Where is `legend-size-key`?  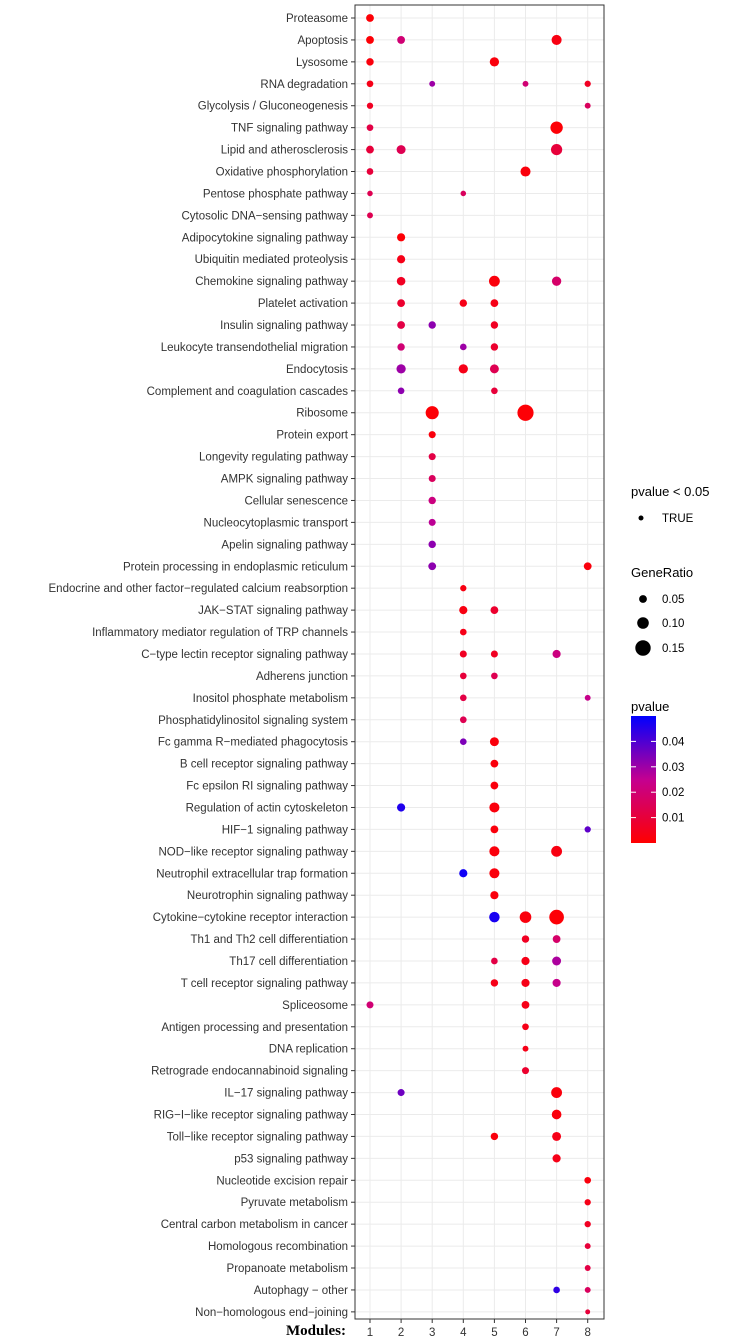
legend-size-key is located at coordinates (643, 623).